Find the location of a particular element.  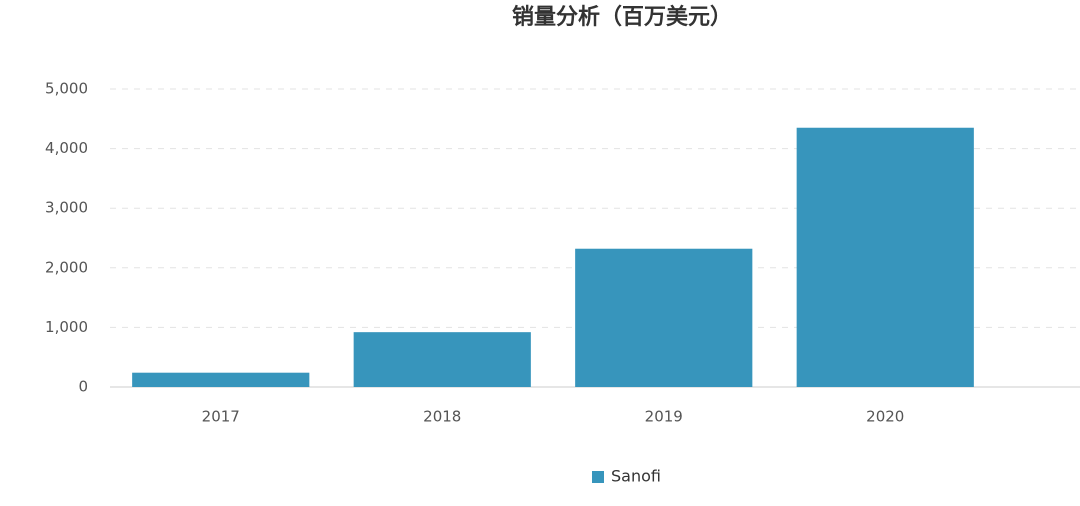

y-tick-label: 2,000 is located at coordinates (66, 267).